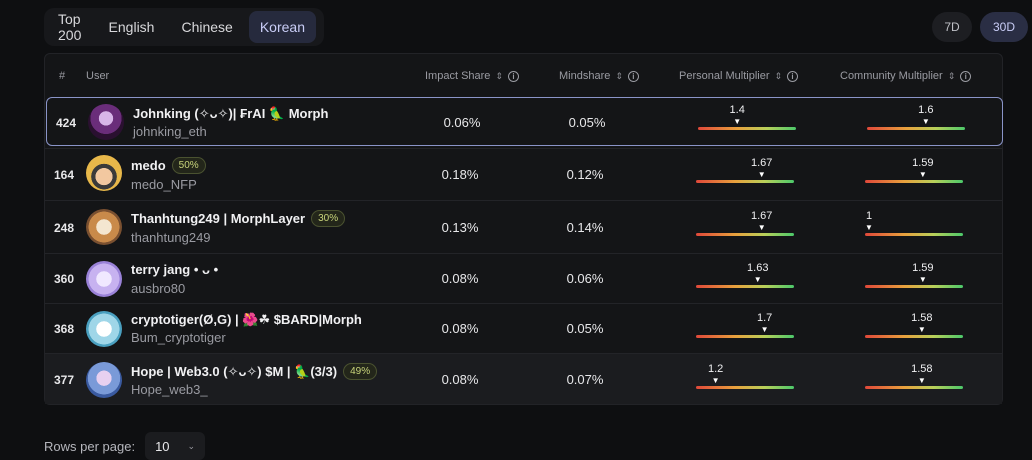 This screenshot has height=460, width=1032. I want to click on column-impact-share: Impact Share ⇕ i, so click(472, 76).